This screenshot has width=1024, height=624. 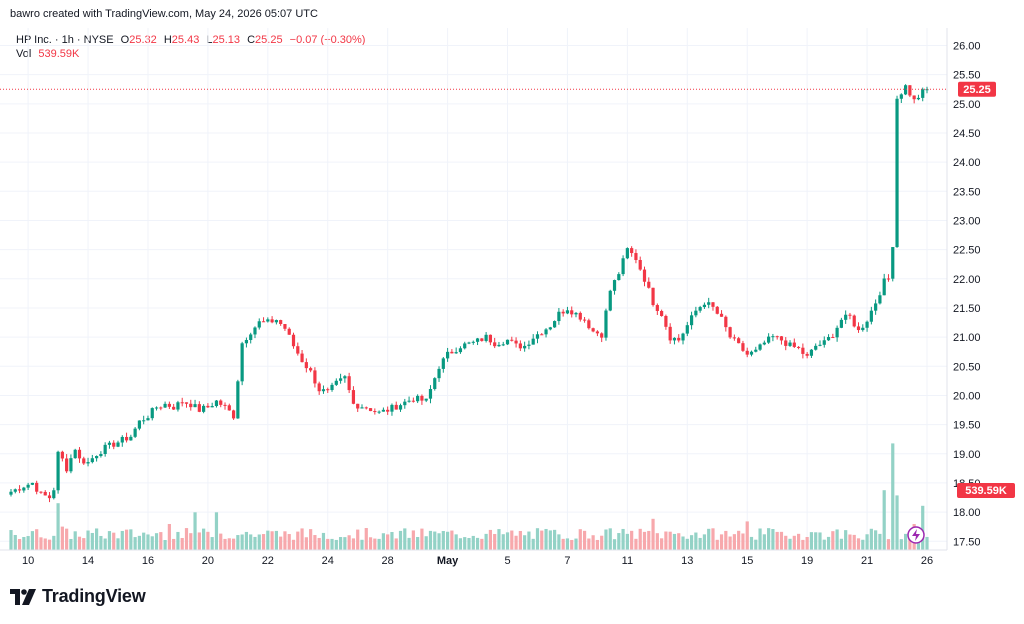 What do you see at coordinates (967, 338) in the screenshot?
I see `price-tick-label: 21.00` at bounding box center [967, 338].